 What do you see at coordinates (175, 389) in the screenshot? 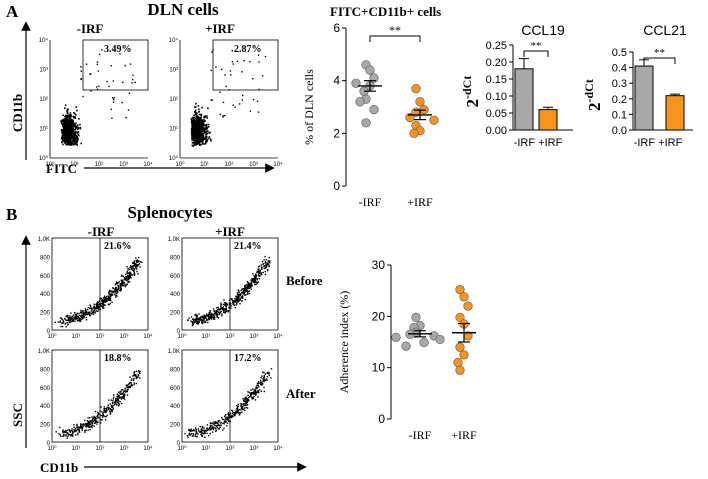
I see `flow-b-ytick: 600` at bounding box center [175, 389].